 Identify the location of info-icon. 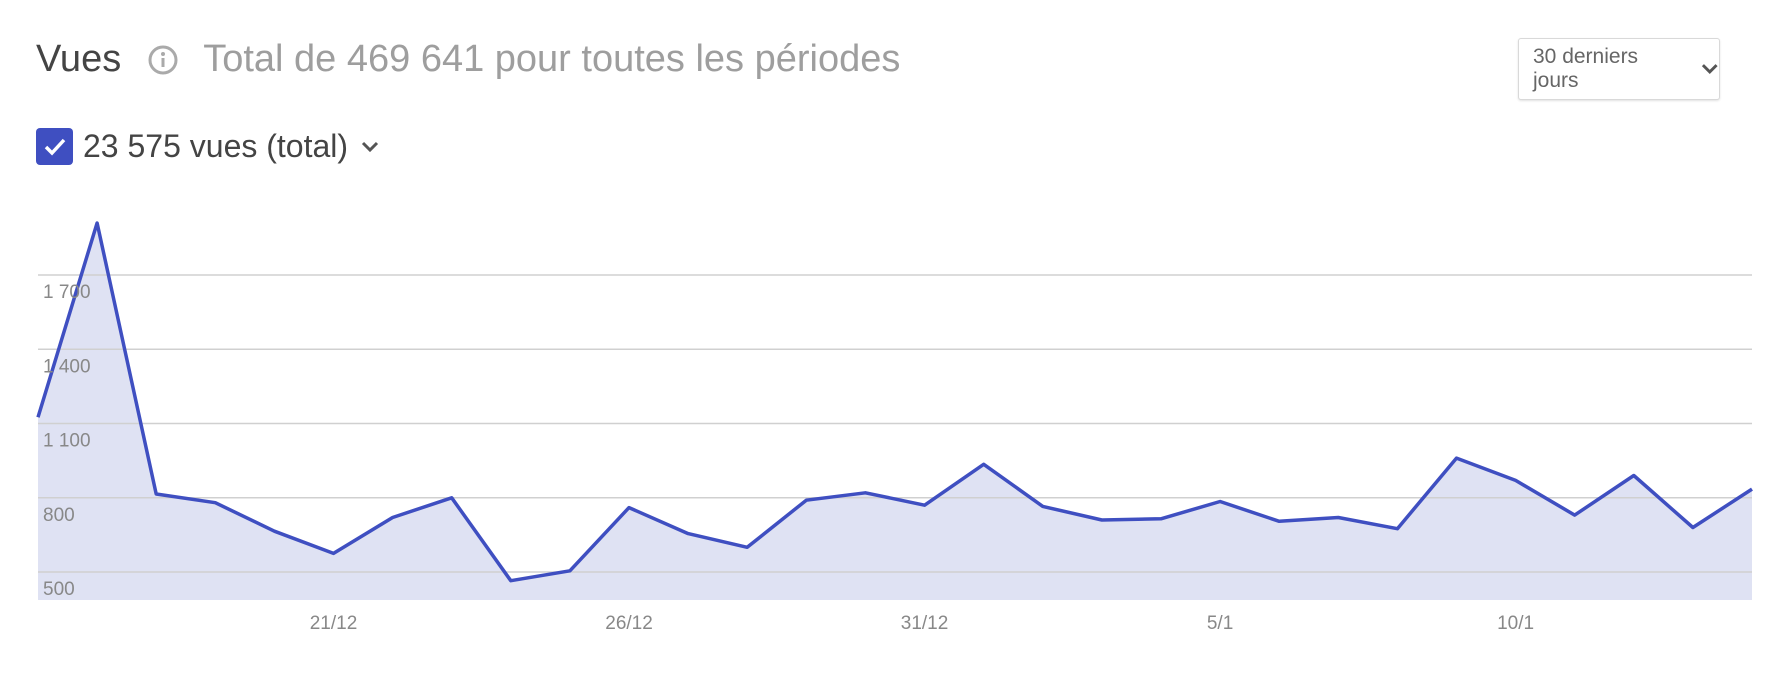
(163, 60).